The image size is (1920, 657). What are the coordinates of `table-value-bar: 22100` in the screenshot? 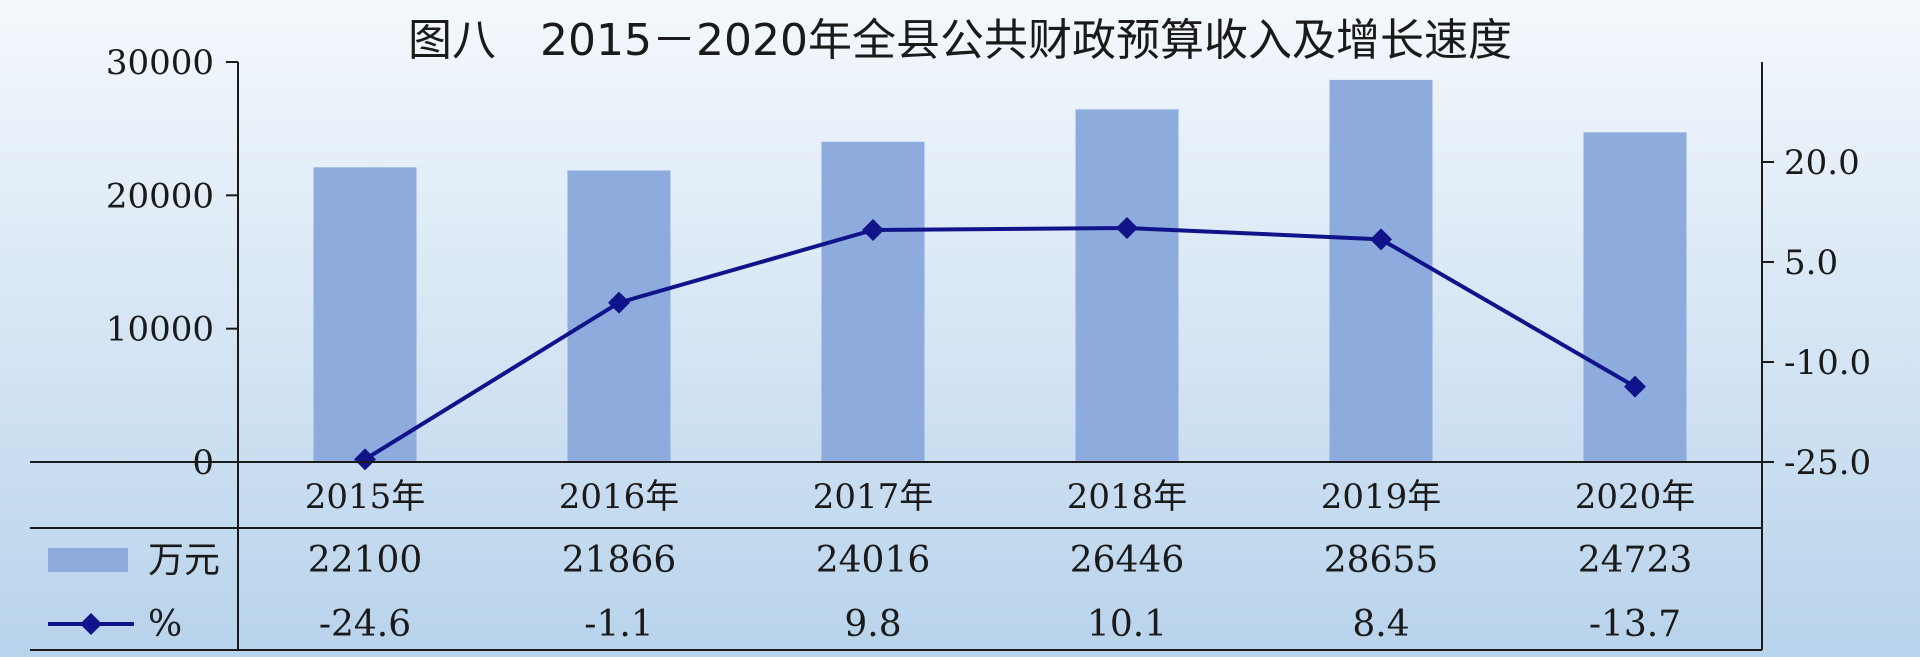 It's located at (365, 560).